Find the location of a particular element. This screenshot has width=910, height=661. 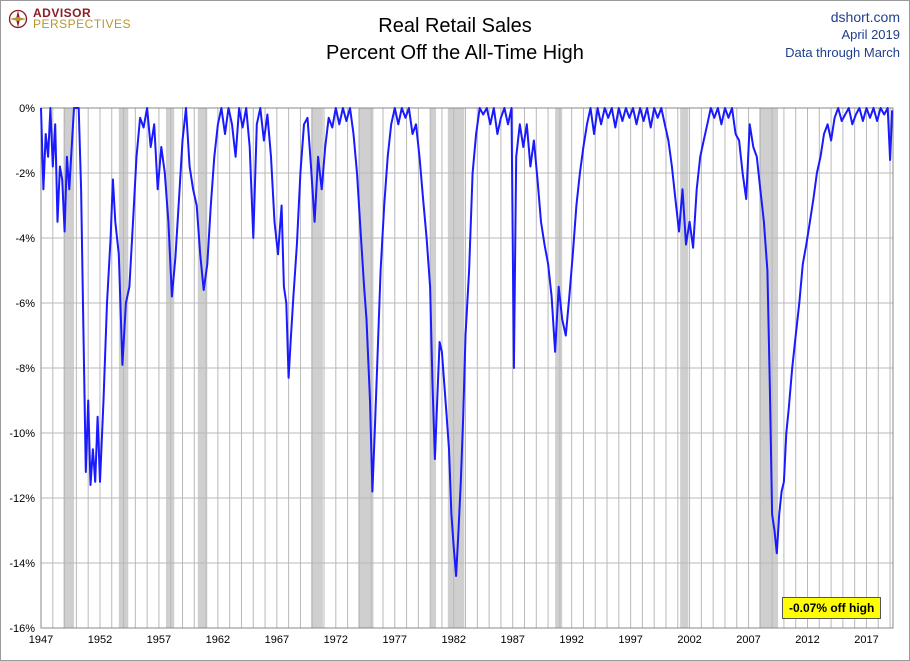

y-tick-label: -8% is located at coordinates (25, 369).